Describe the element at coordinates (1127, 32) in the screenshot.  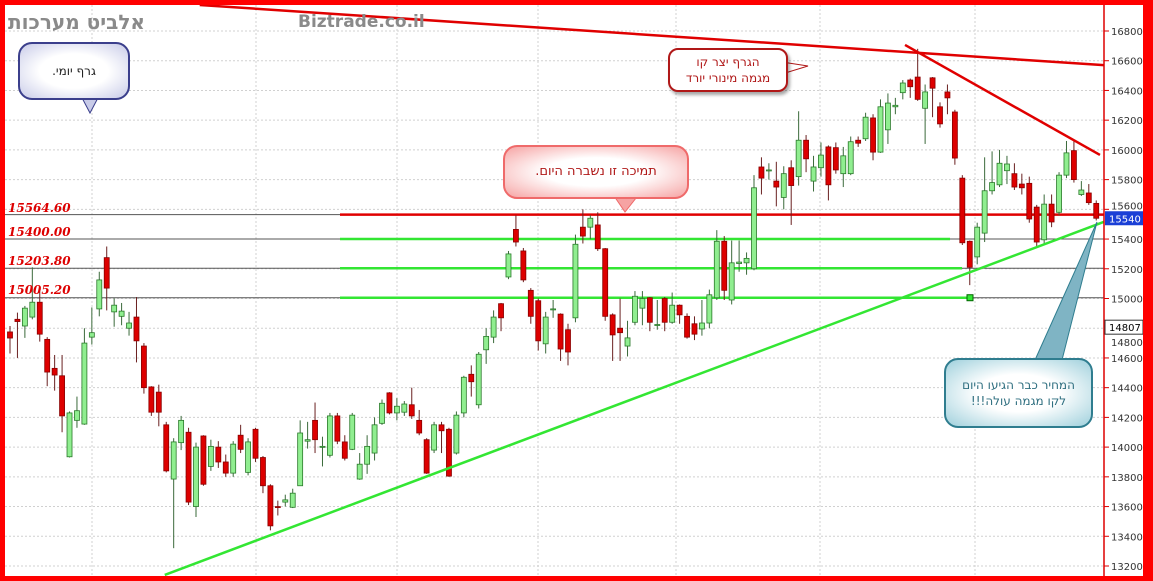
I see `y-tick-label: 16800` at that location.